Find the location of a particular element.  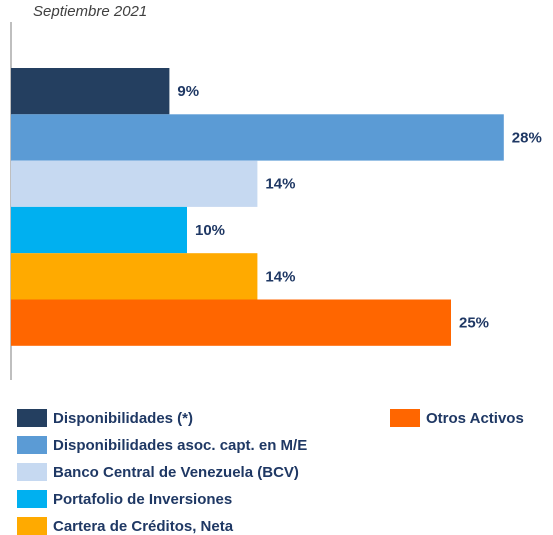

legend-label: Portafolio de Inversiones is located at coordinates (142, 499).